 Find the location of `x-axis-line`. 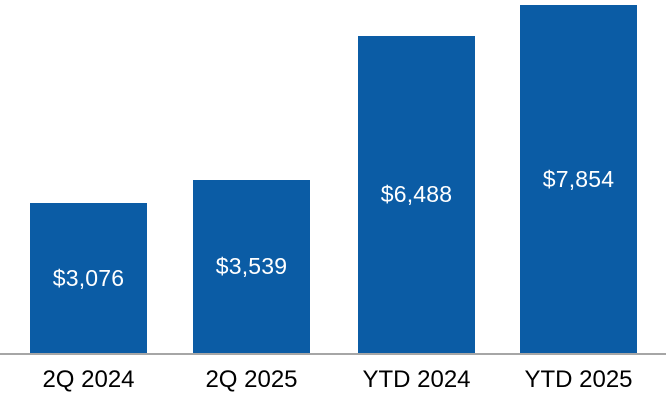

x-axis-line is located at coordinates (333, 354).